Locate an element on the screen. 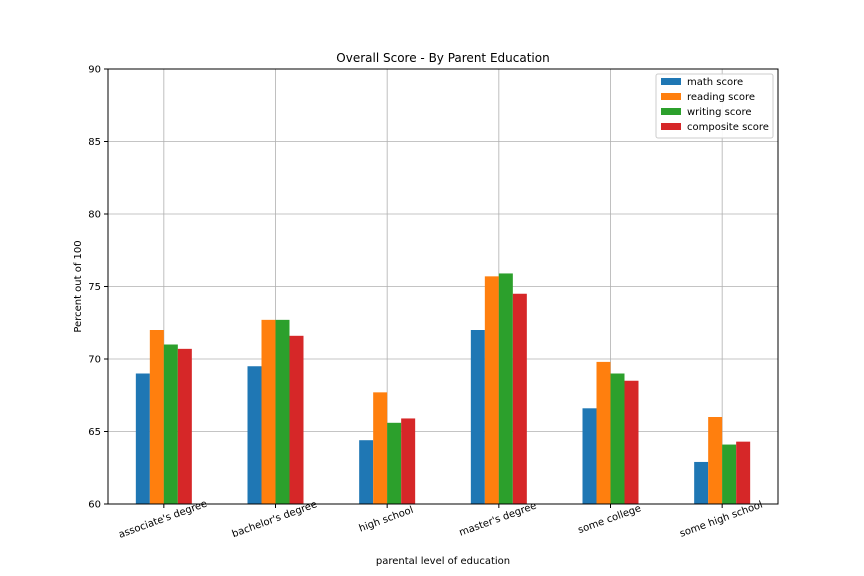  y-tick-label: 80 is located at coordinates (94, 215).